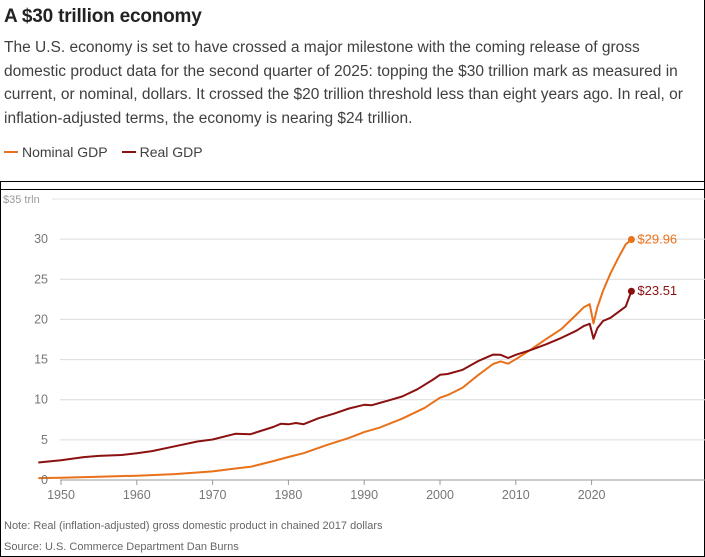 This screenshot has height=557, width=705. I want to click on y-tick-label-10: 10, so click(41, 400).